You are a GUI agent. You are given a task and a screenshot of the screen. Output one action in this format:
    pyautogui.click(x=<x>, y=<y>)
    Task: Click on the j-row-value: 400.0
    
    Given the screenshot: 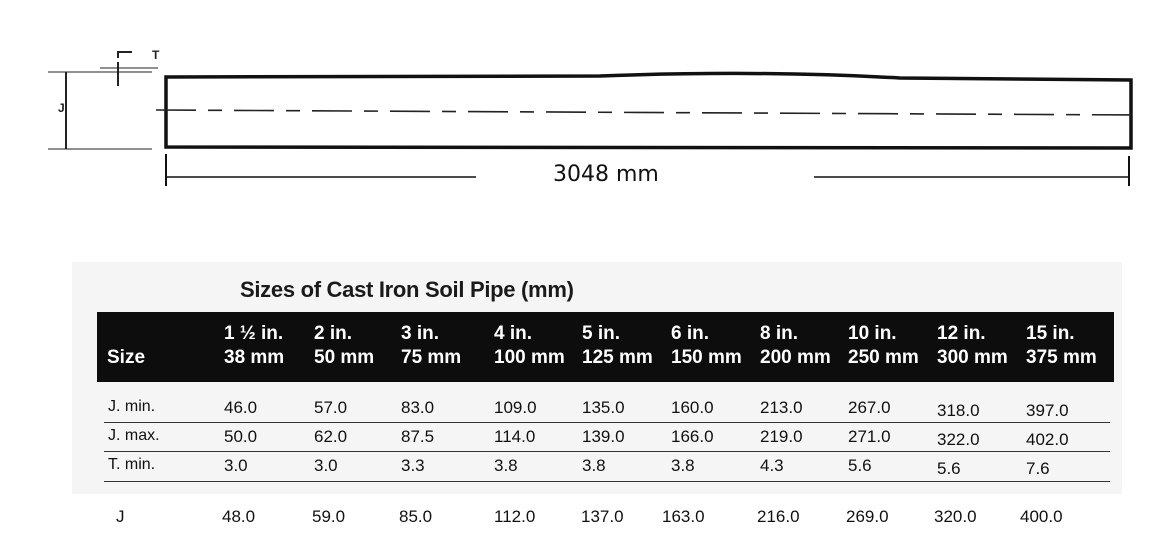 What is the action you would take?
    pyautogui.click(x=1041, y=516)
    